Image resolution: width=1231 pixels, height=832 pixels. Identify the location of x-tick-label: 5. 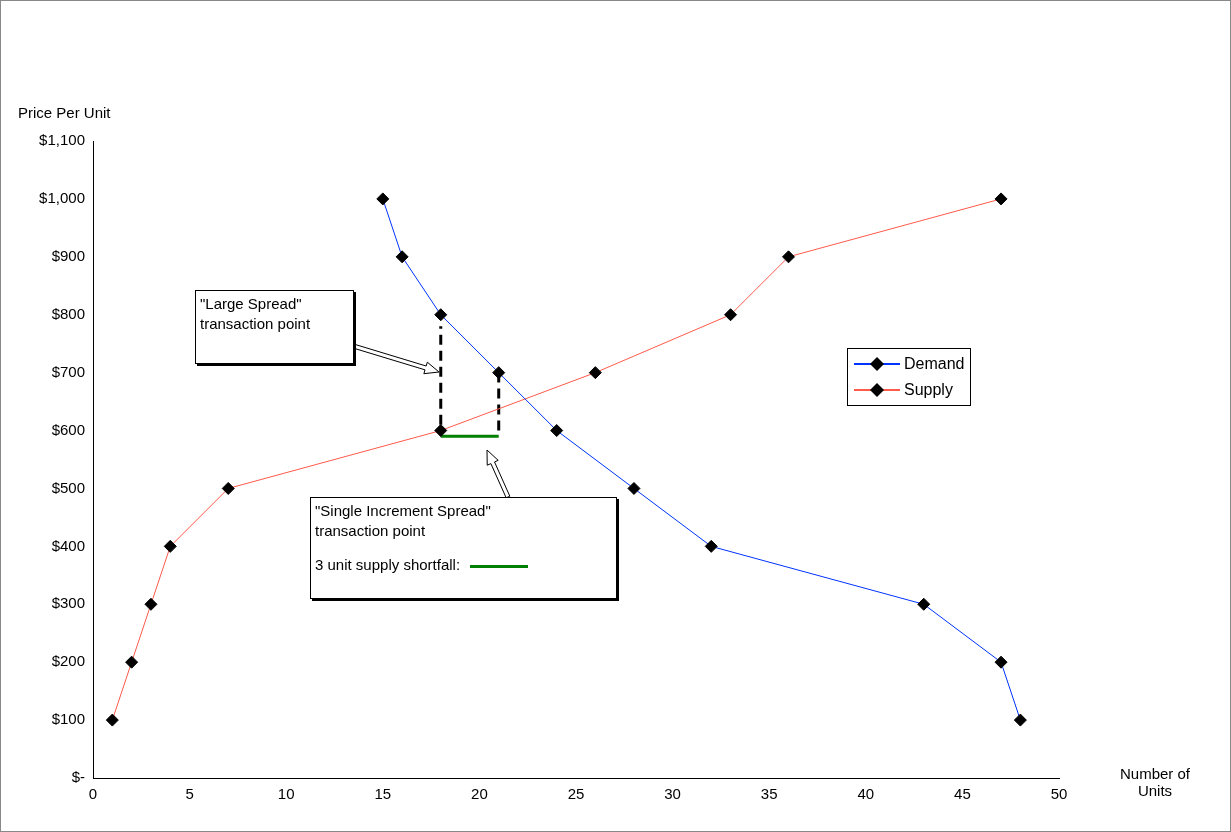
(189, 794).